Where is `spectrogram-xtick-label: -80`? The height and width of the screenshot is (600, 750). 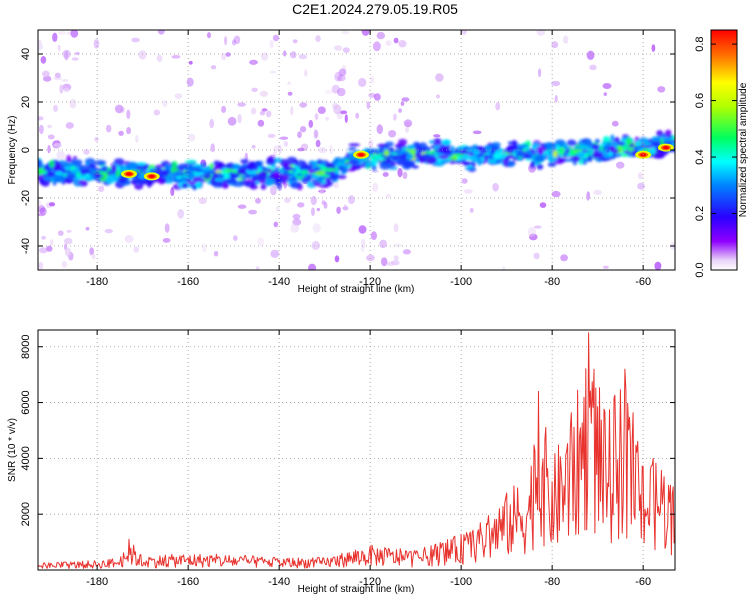
spectrogram-xtick-label: -80 is located at coordinates (552, 282).